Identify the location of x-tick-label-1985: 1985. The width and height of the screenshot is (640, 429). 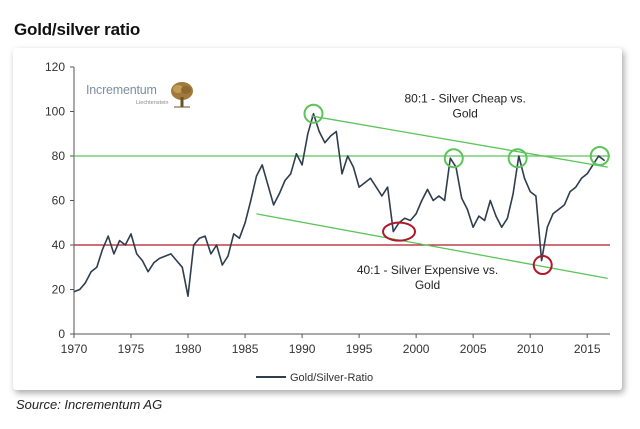
(245, 349).